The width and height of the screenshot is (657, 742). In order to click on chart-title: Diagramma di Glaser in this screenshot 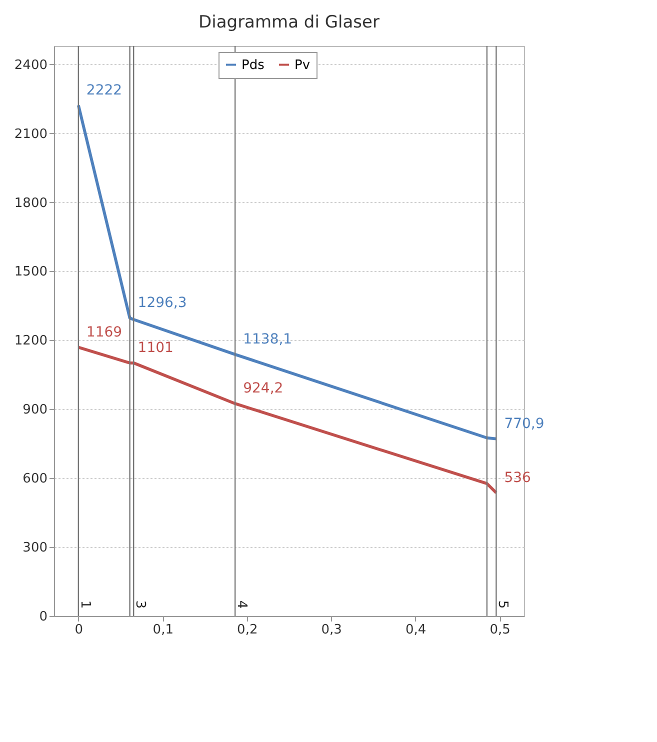, I will do `click(289, 22)`.